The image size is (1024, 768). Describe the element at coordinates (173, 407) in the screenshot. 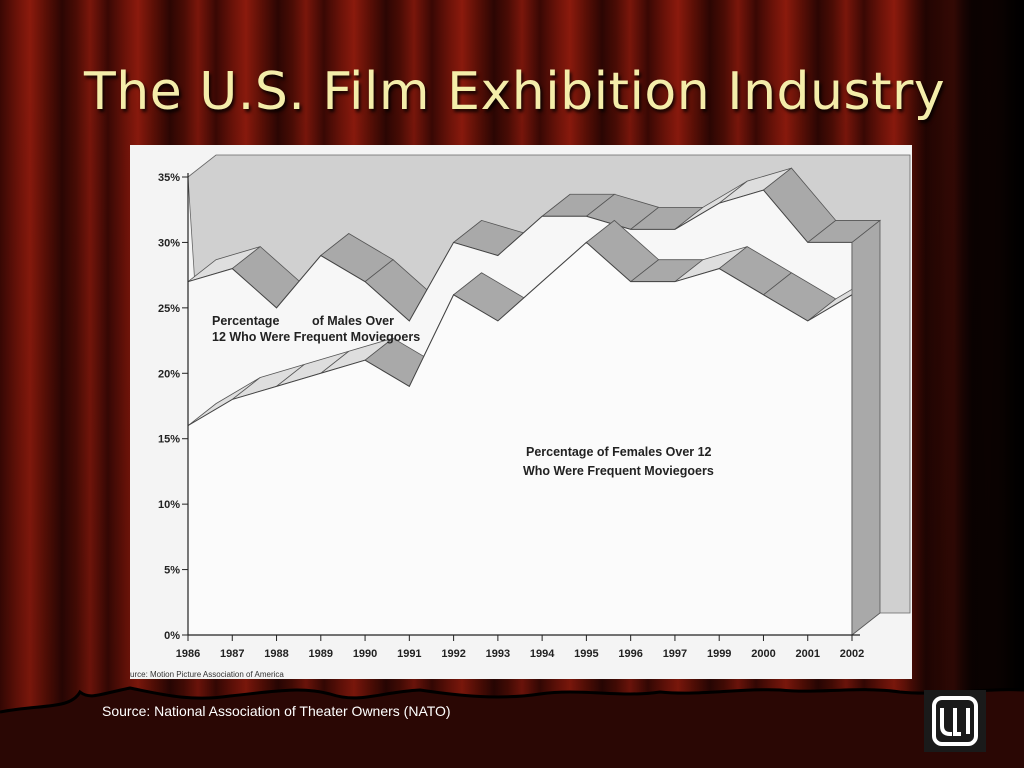

I see `y-axis-ticks: 0% 5% 10% 15% 20% 25% 30% 35%` at that location.